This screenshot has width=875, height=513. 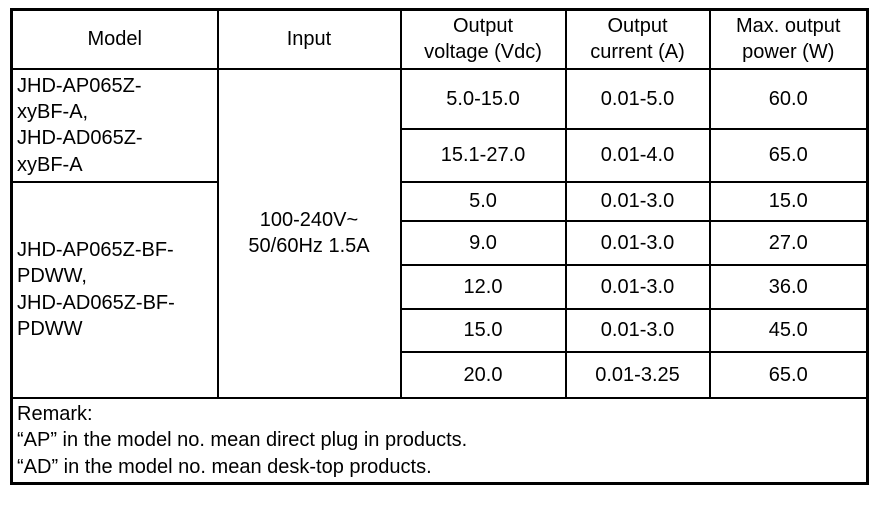 I want to click on table-row: 9.0 0.01-3.0 27.0, so click(x=440, y=242).